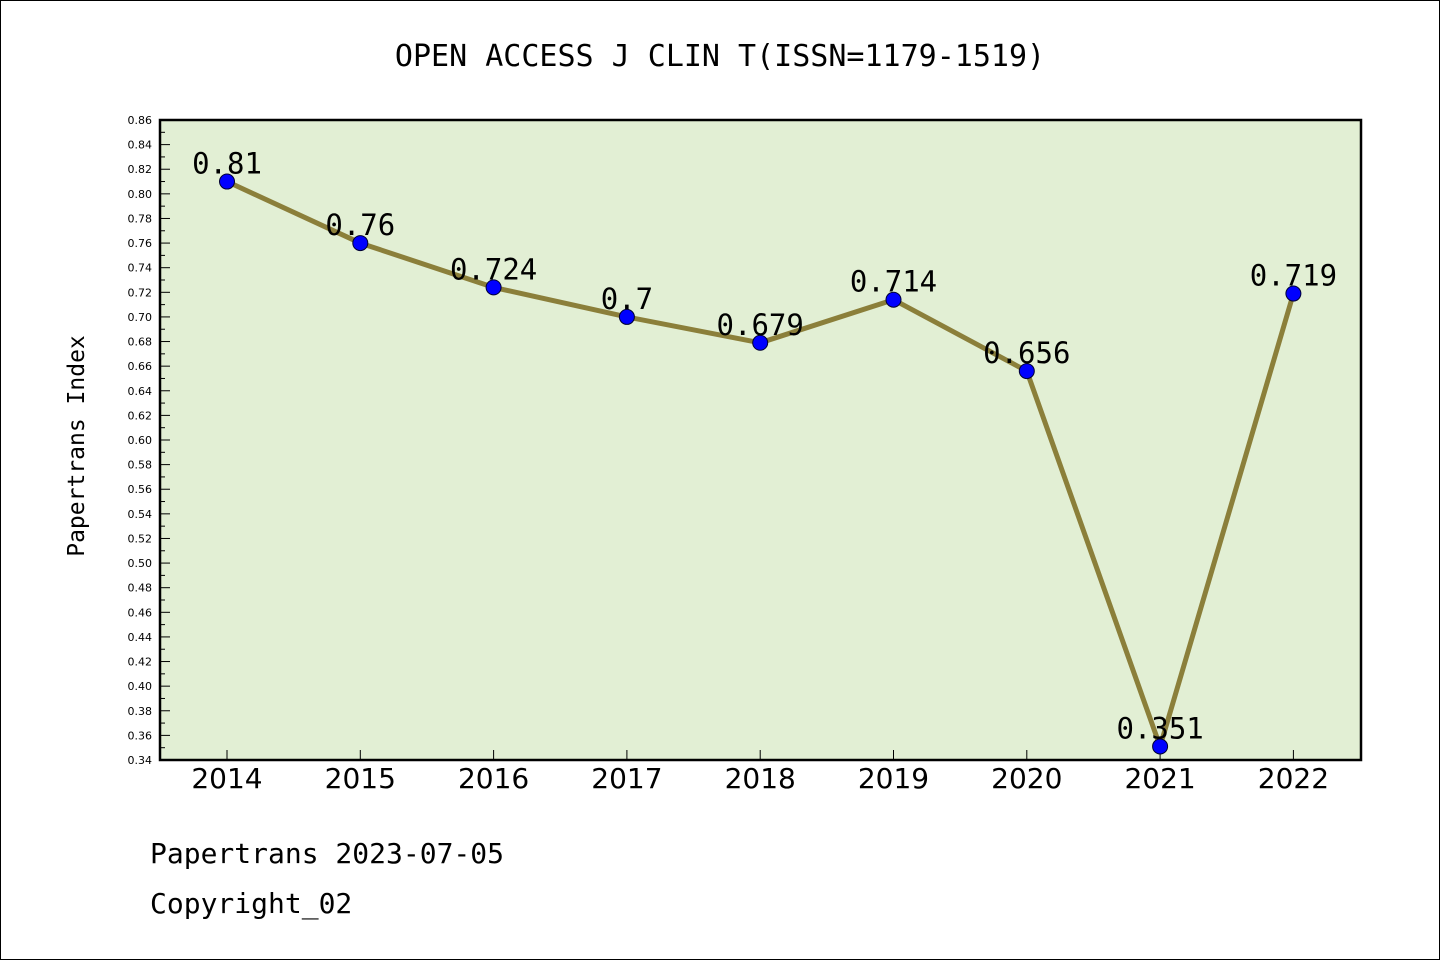  Describe the element at coordinates (140, 391) in the screenshot. I see `y-tick-label: 0.64` at that location.